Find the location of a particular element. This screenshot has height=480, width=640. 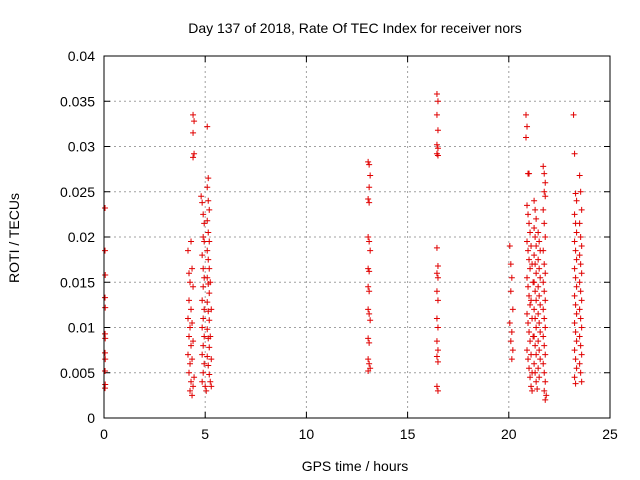

x-tick-labels: 0 5 10 15 20 25 is located at coordinates (359, 434).